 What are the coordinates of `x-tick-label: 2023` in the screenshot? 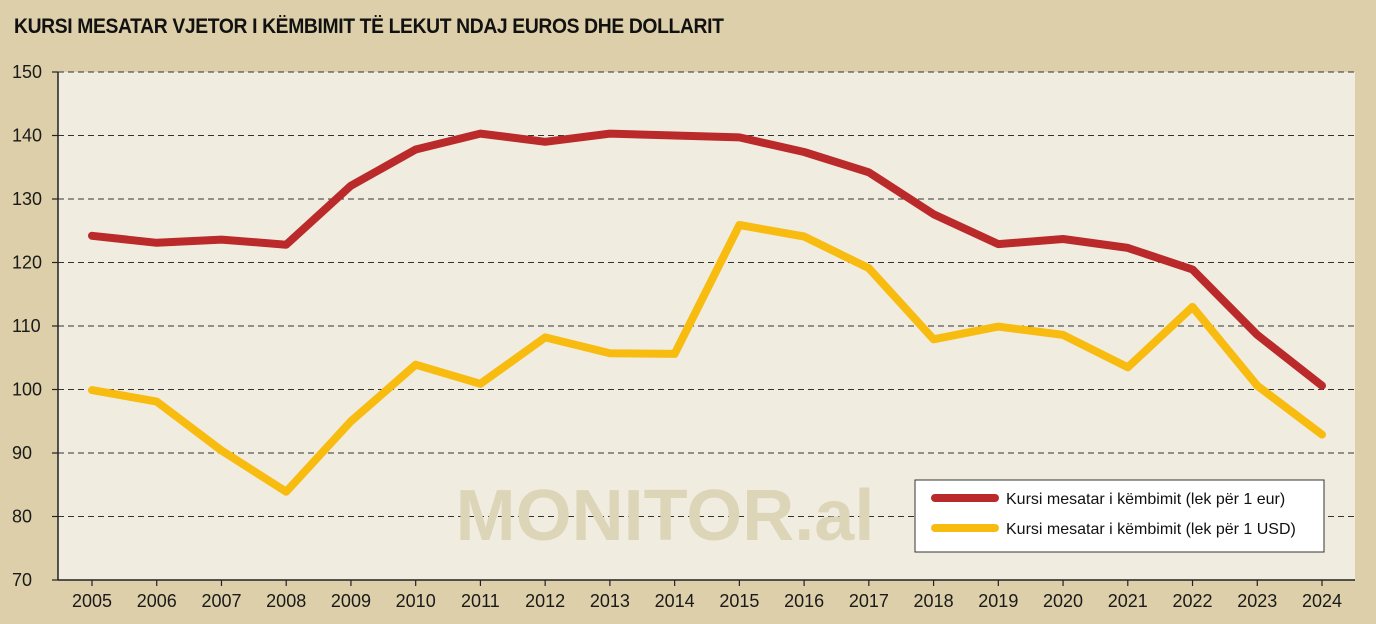 It's located at (1257, 601).